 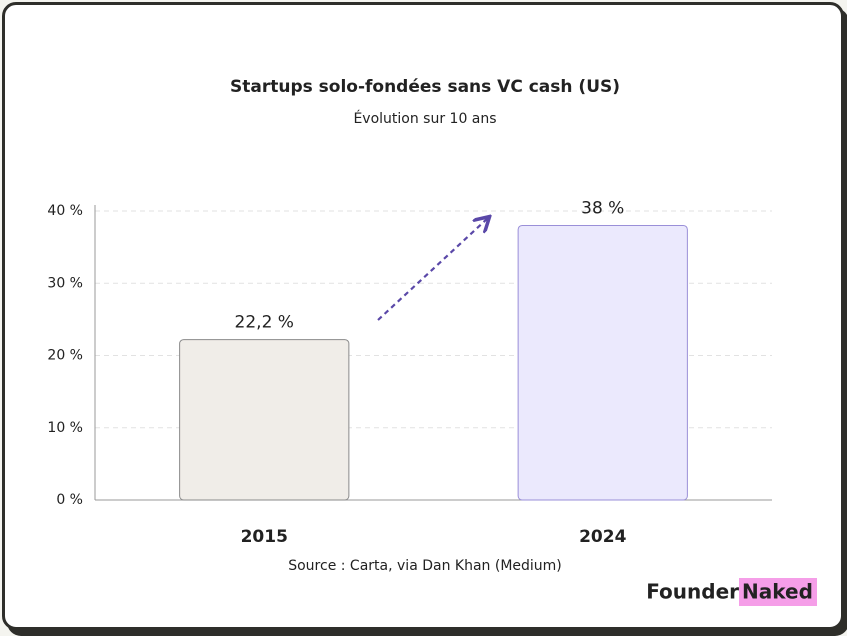 I want to click on value-label: 22,2 %, so click(x=264, y=323).